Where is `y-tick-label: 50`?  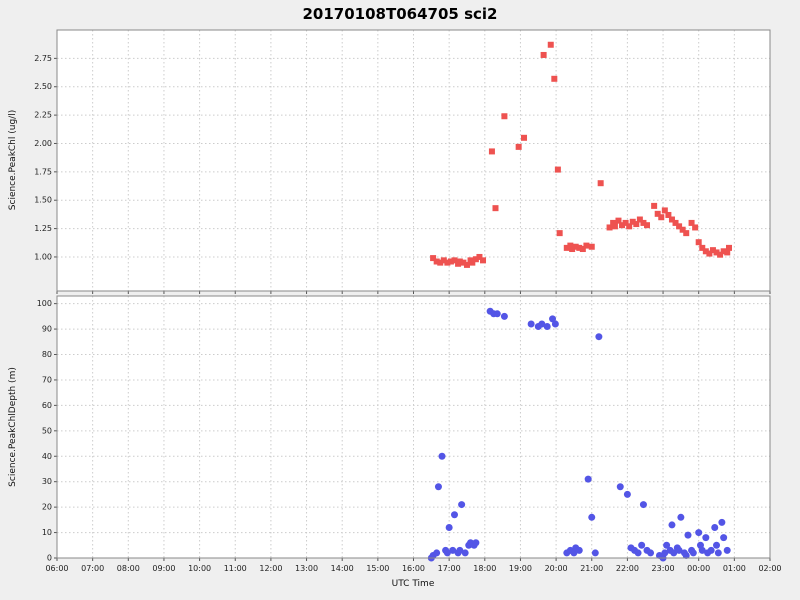 y-tick-label: 50 is located at coordinates (47, 430).